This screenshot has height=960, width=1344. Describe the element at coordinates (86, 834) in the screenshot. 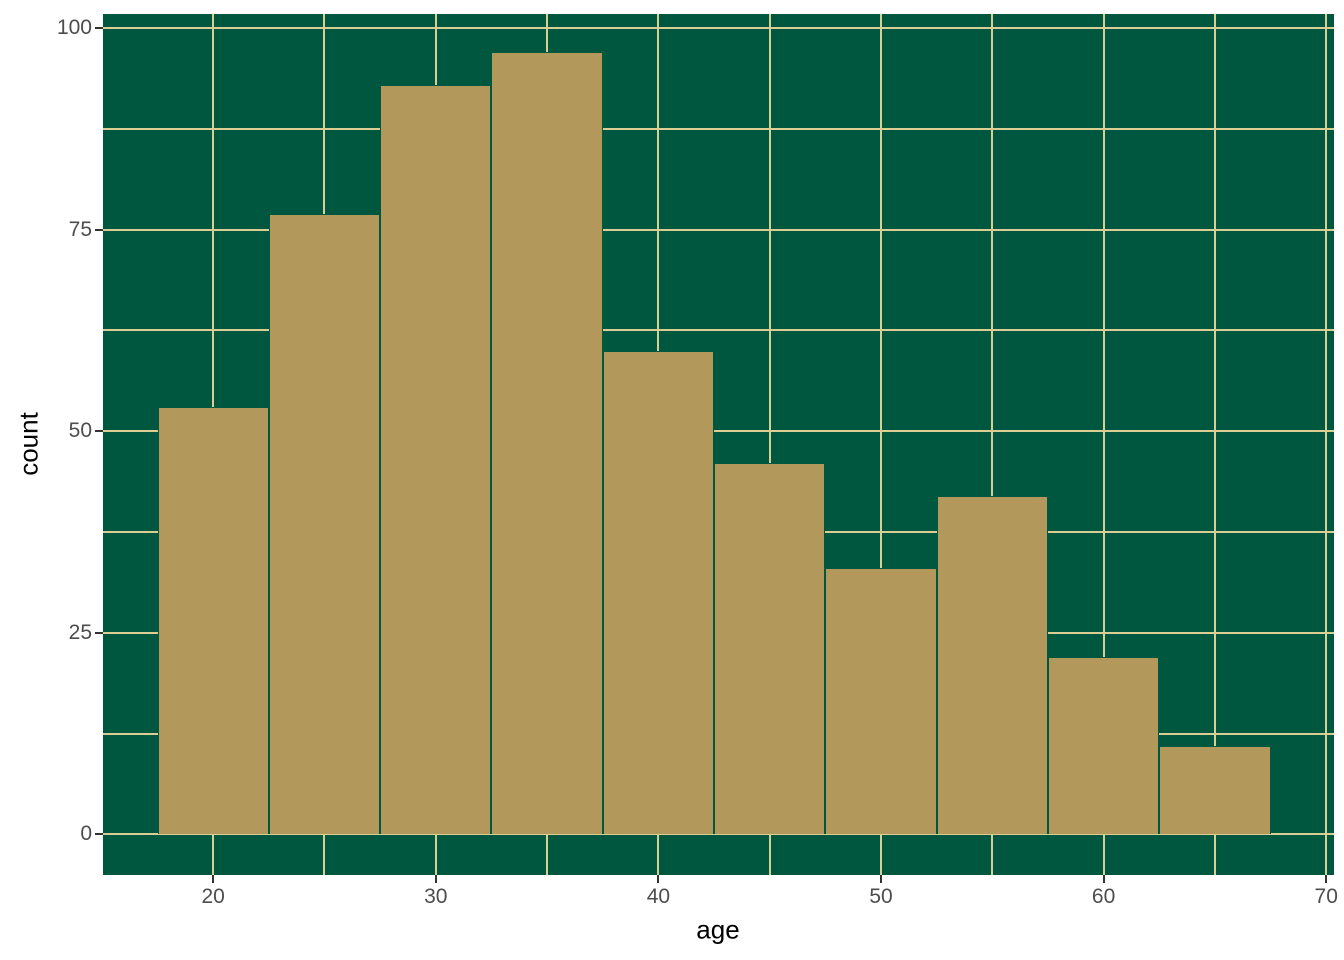

I see `y-tick-label: 0` at that location.